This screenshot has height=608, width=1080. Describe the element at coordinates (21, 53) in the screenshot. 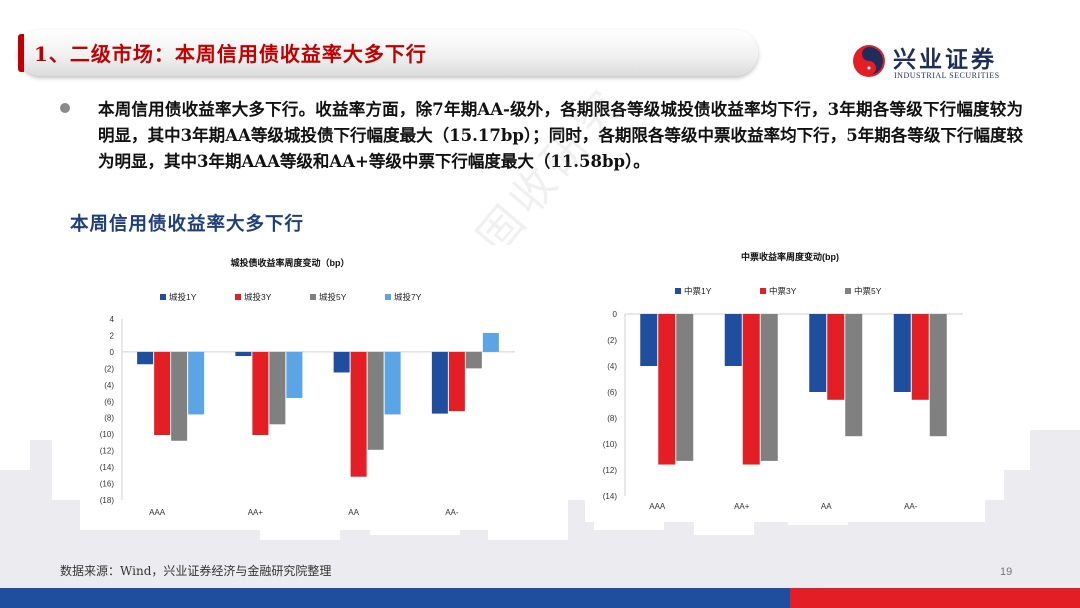

I see `header-accent` at that location.